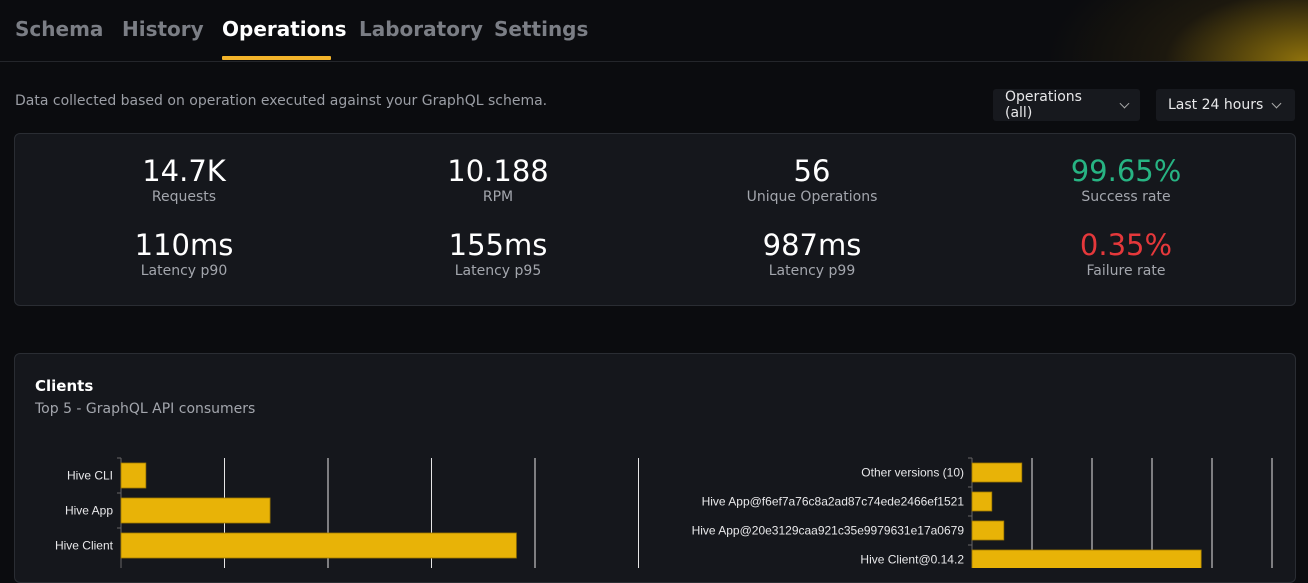 The image size is (1308, 583). What do you see at coordinates (1126, 271) in the screenshot?
I see `stat-label: Failure rate` at bounding box center [1126, 271].